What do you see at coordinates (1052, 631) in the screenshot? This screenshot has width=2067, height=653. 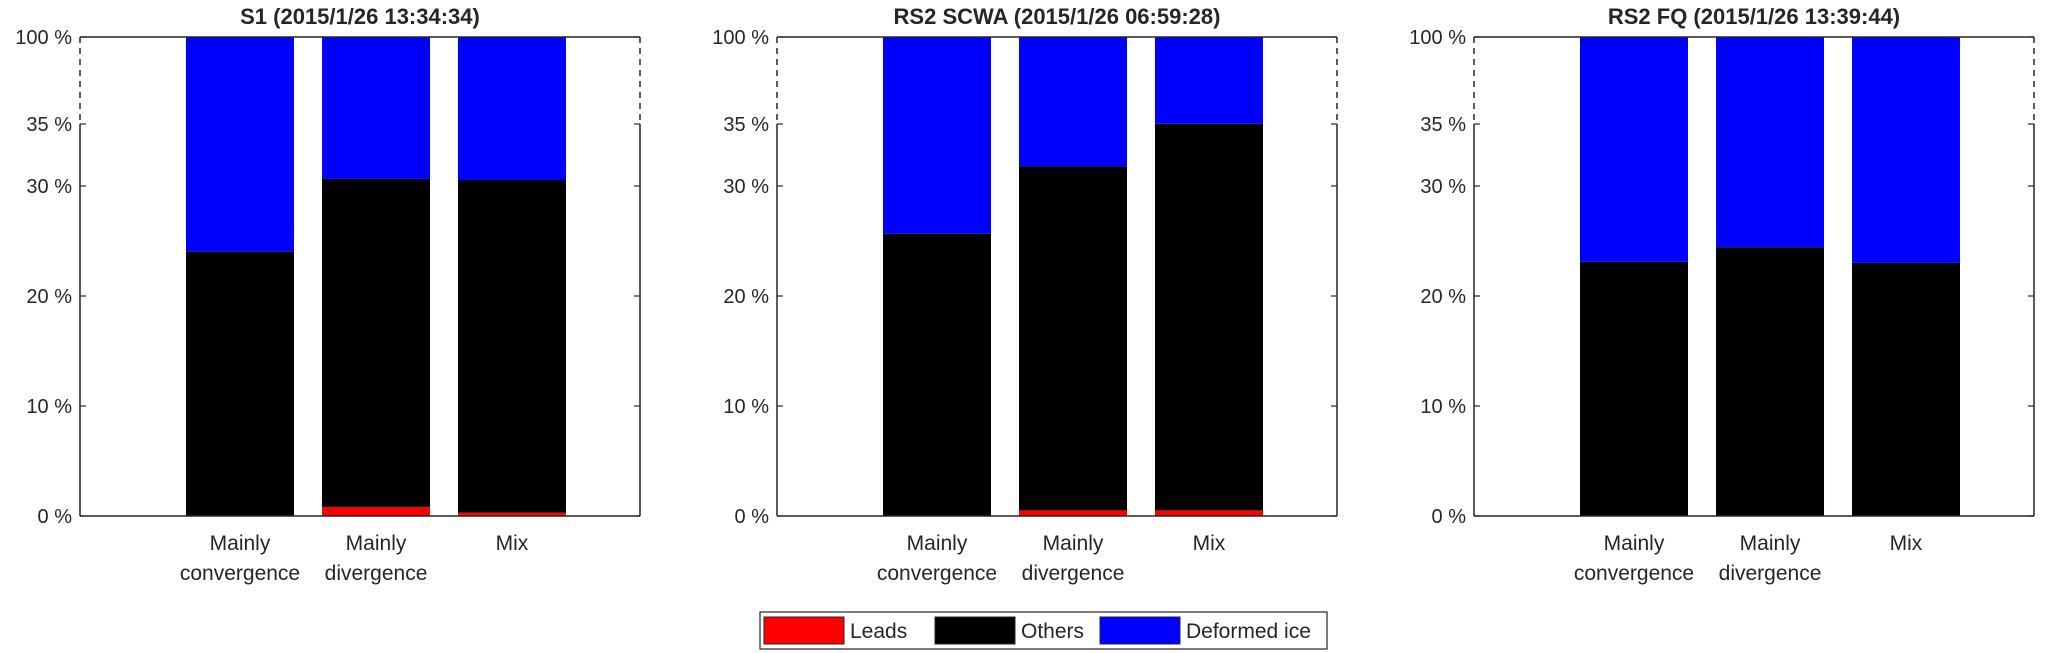 I see `legend-label-others: Others` at bounding box center [1052, 631].